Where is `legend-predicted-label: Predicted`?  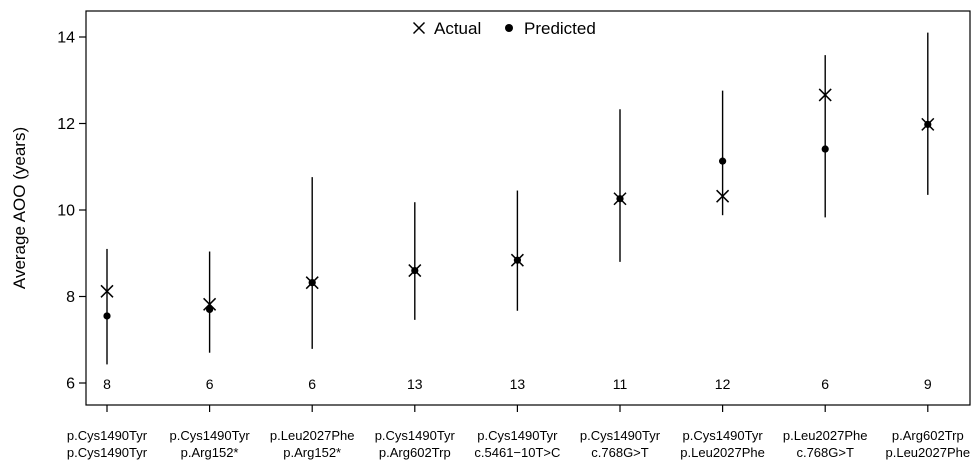 legend-predicted-label: Predicted is located at coordinates (560, 28).